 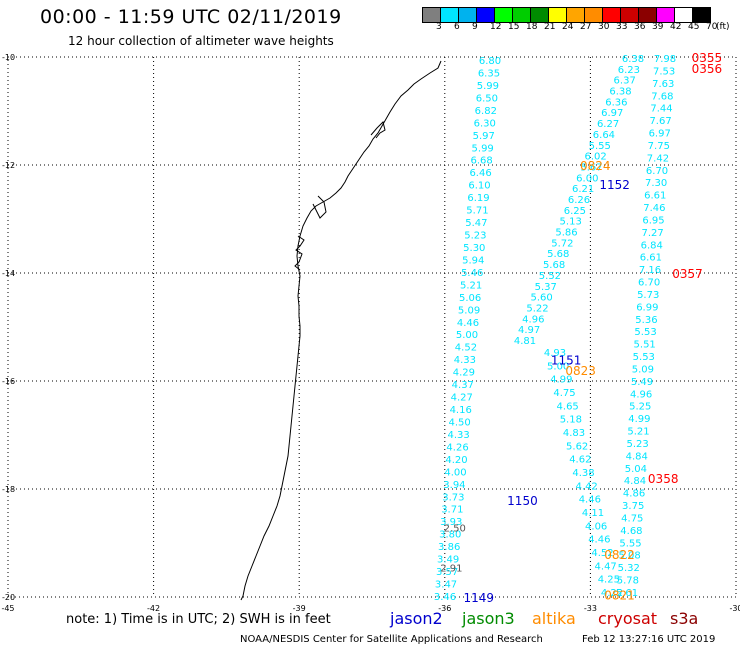 I want to click on wave-height-value: 6.84, so click(x=652, y=245).